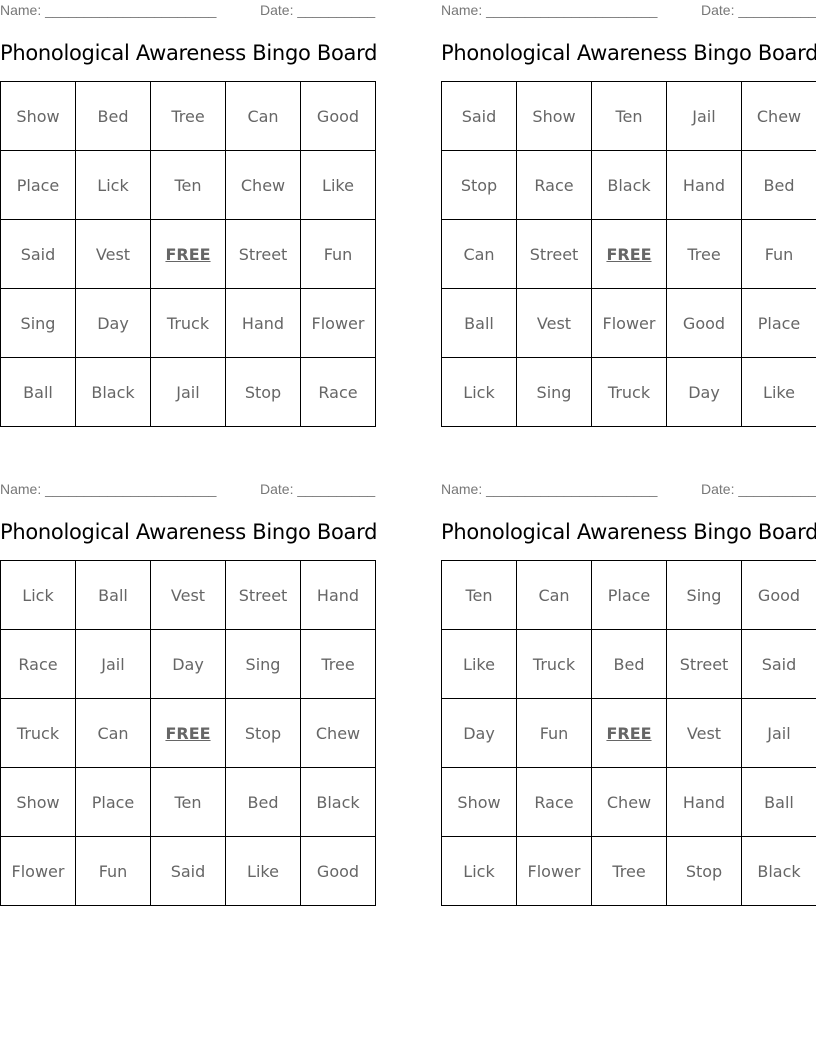 The height and width of the screenshot is (1056, 816). I want to click on grid-row: Stop Race Black Hand Bed, so click(628, 185).